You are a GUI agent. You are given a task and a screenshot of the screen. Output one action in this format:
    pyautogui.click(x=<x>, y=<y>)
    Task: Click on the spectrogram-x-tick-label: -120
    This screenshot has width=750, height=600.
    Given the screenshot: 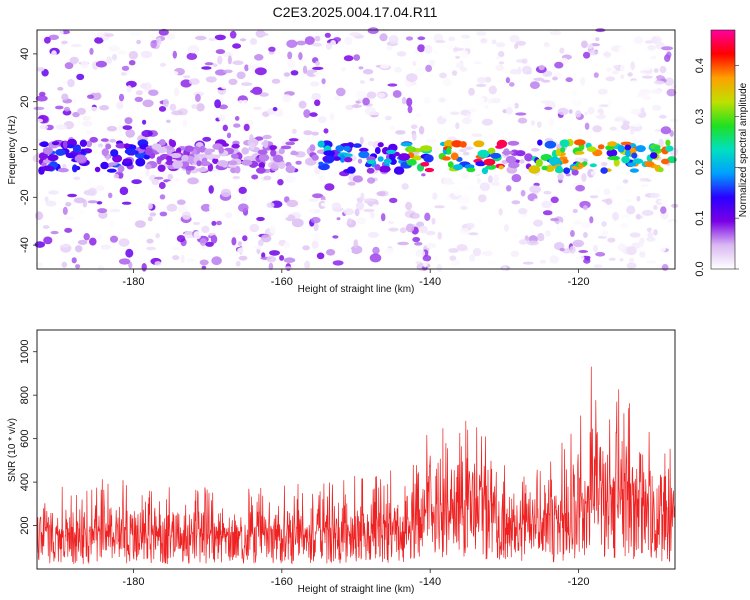 What is the action you would take?
    pyautogui.click(x=579, y=282)
    